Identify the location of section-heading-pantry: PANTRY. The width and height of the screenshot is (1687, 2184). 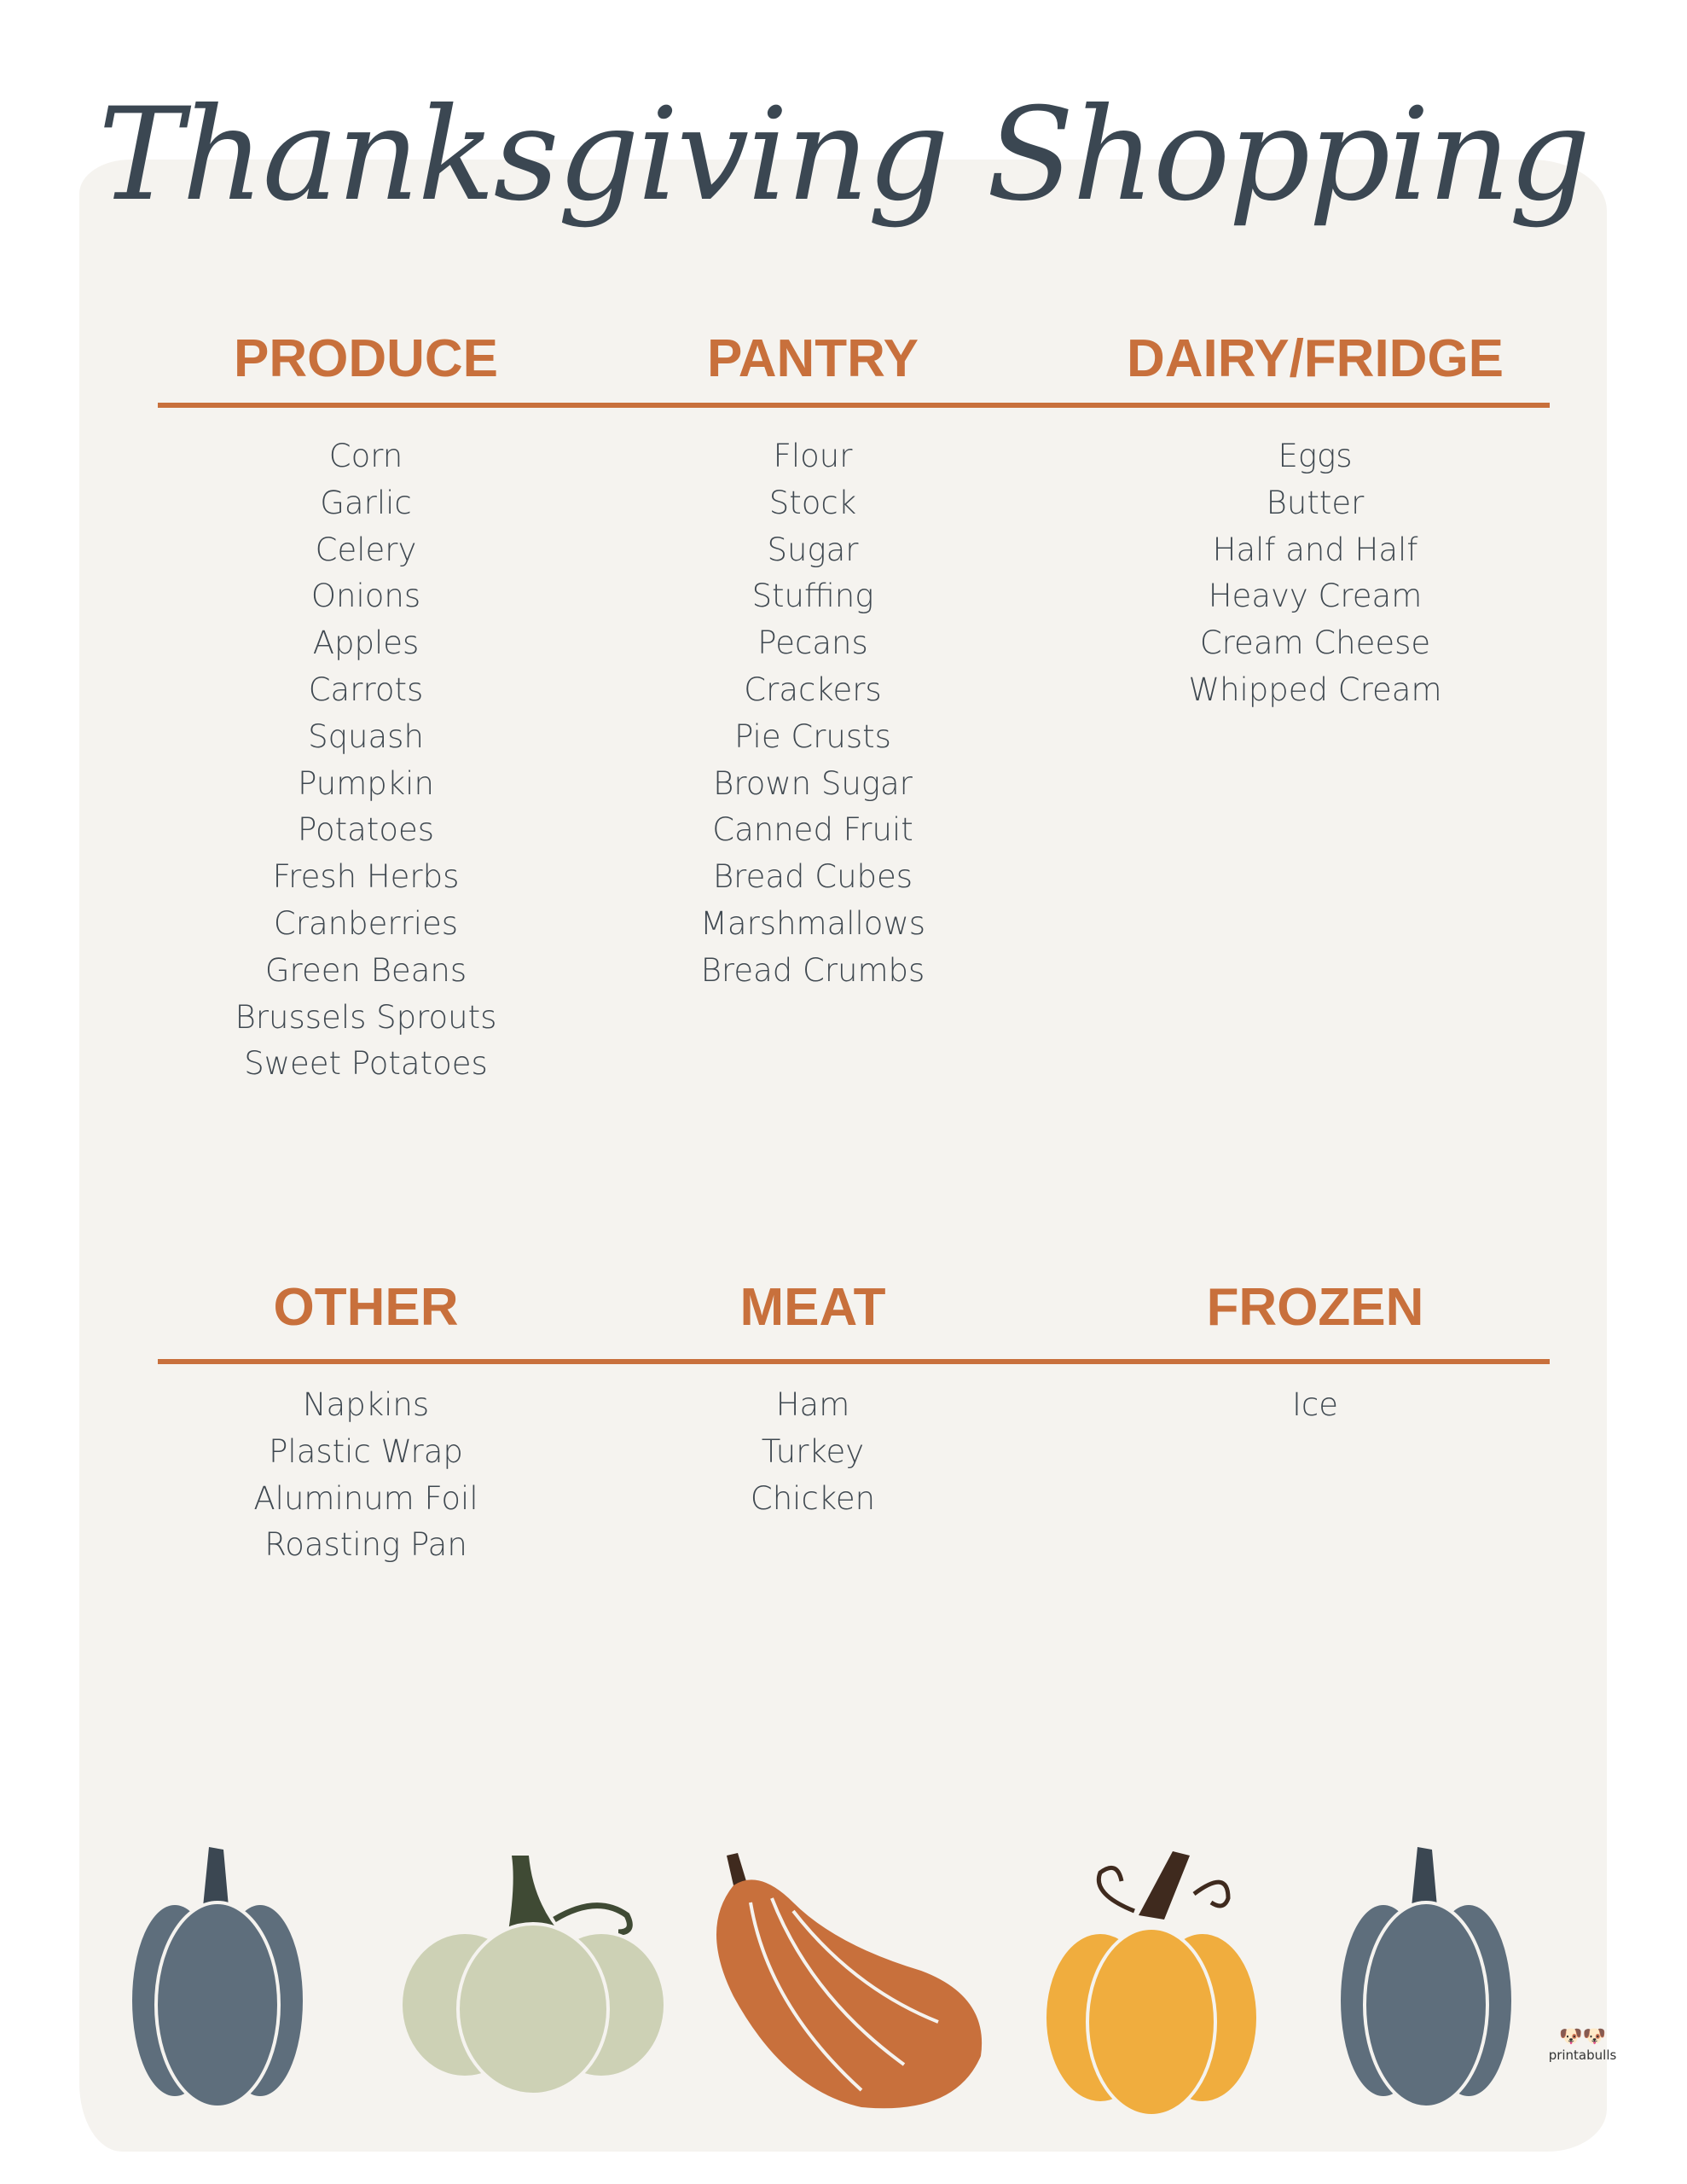
(813, 359).